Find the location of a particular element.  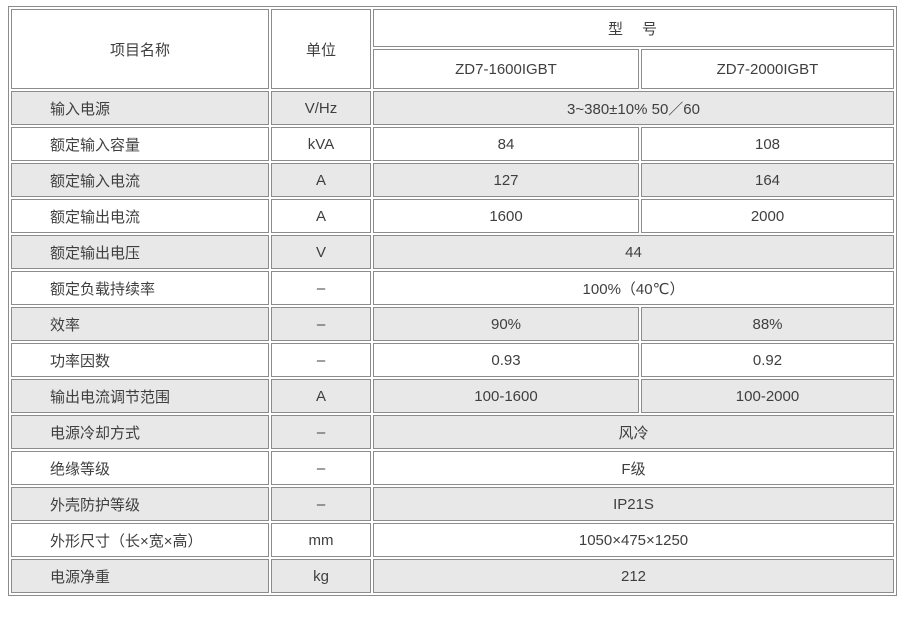

value-cell-both-models: IP21S is located at coordinates (634, 504).